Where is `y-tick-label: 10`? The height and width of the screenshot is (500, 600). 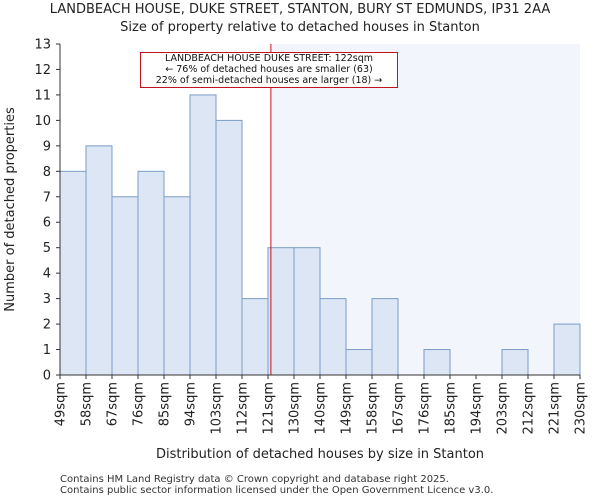
y-tick-label: 10 is located at coordinates (42, 121).